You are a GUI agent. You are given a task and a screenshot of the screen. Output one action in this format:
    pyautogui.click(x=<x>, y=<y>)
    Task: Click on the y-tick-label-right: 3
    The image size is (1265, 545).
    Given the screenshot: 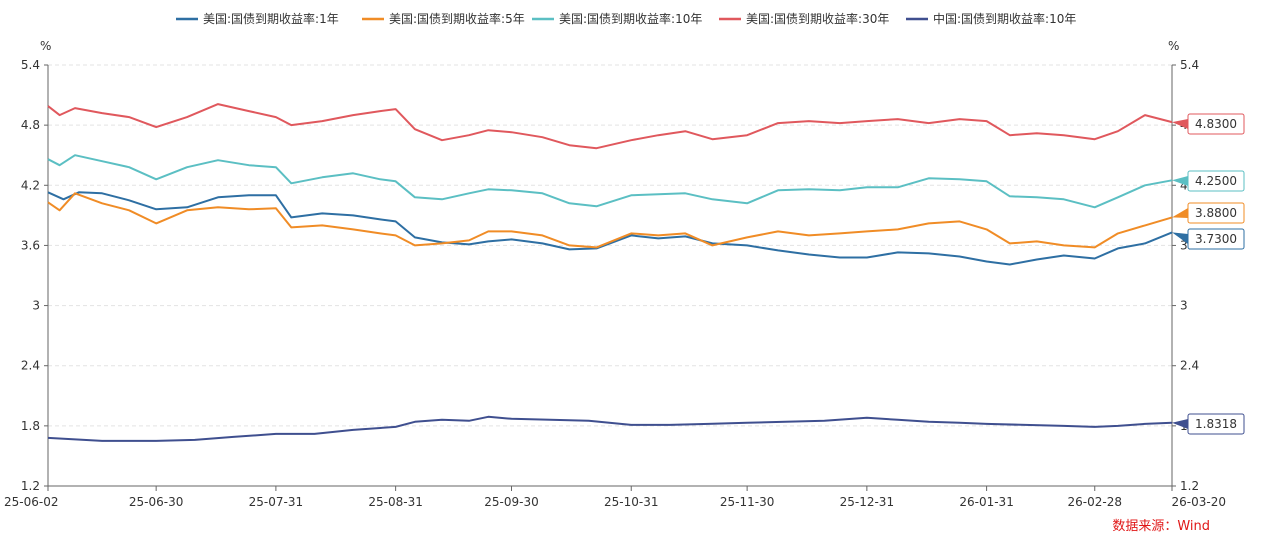 What is the action you would take?
    pyautogui.click(x=1184, y=306)
    